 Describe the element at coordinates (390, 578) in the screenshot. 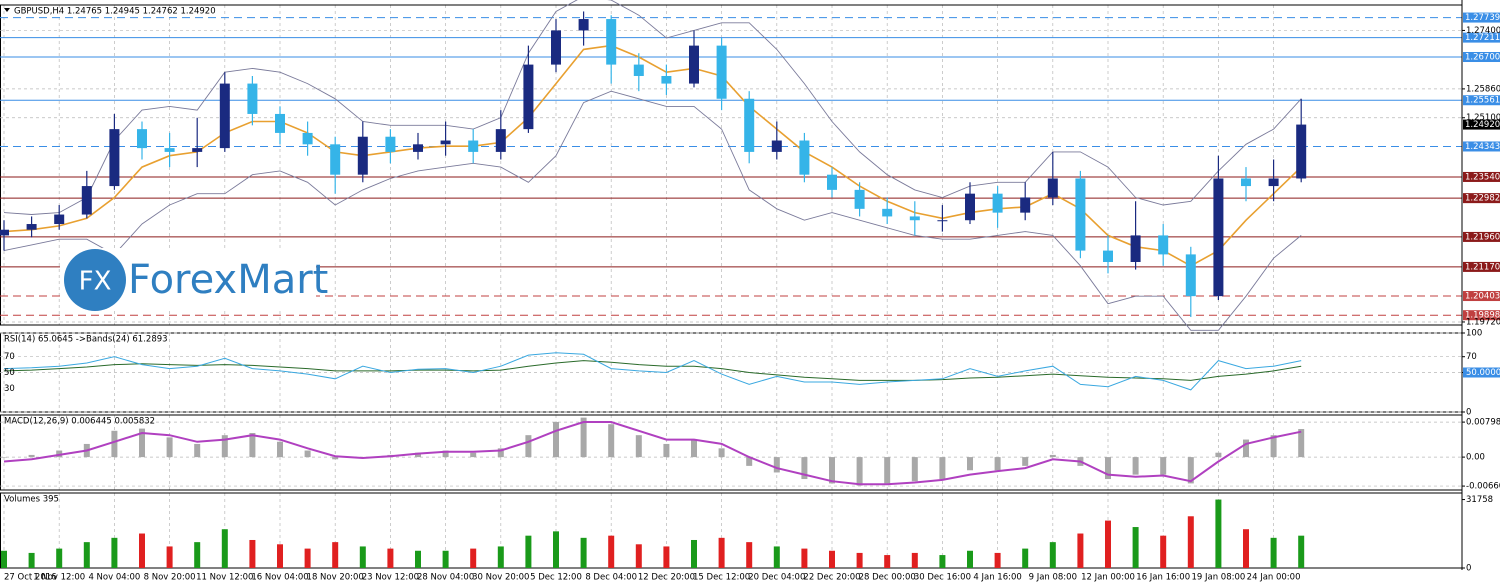

I see `x-tick-label: 23 Nov 12:00` at that location.